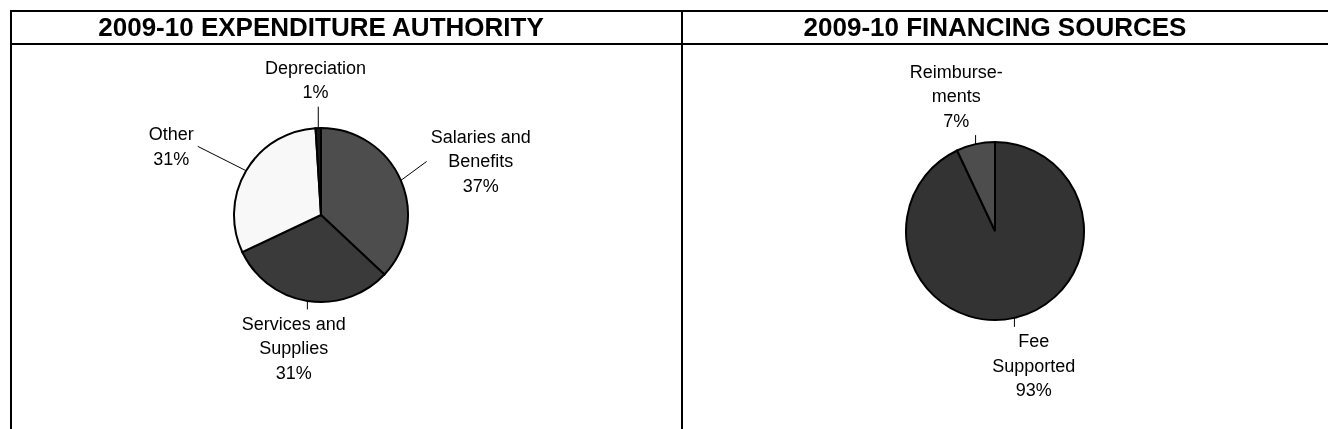 This screenshot has height=429, width=1328. I want to click on slice-label: Depreciation, so click(316, 67).